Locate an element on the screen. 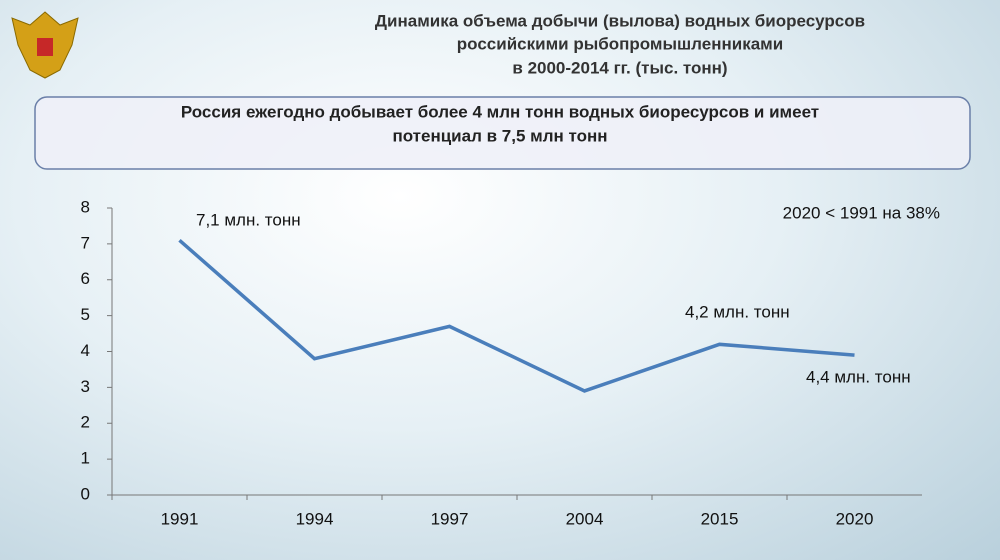 This screenshot has height=560, width=1000. callout-box is located at coordinates (502, 133).